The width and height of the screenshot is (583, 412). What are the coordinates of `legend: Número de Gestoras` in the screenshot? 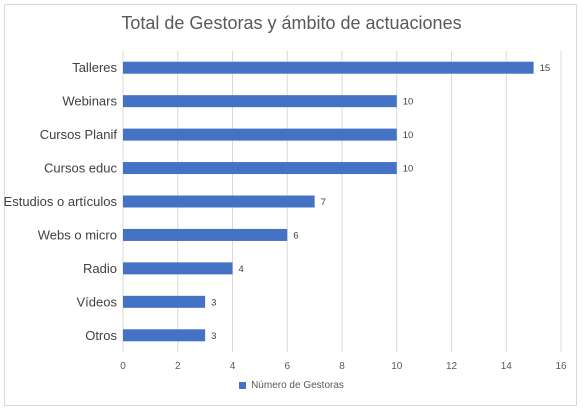 It's located at (291, 385).